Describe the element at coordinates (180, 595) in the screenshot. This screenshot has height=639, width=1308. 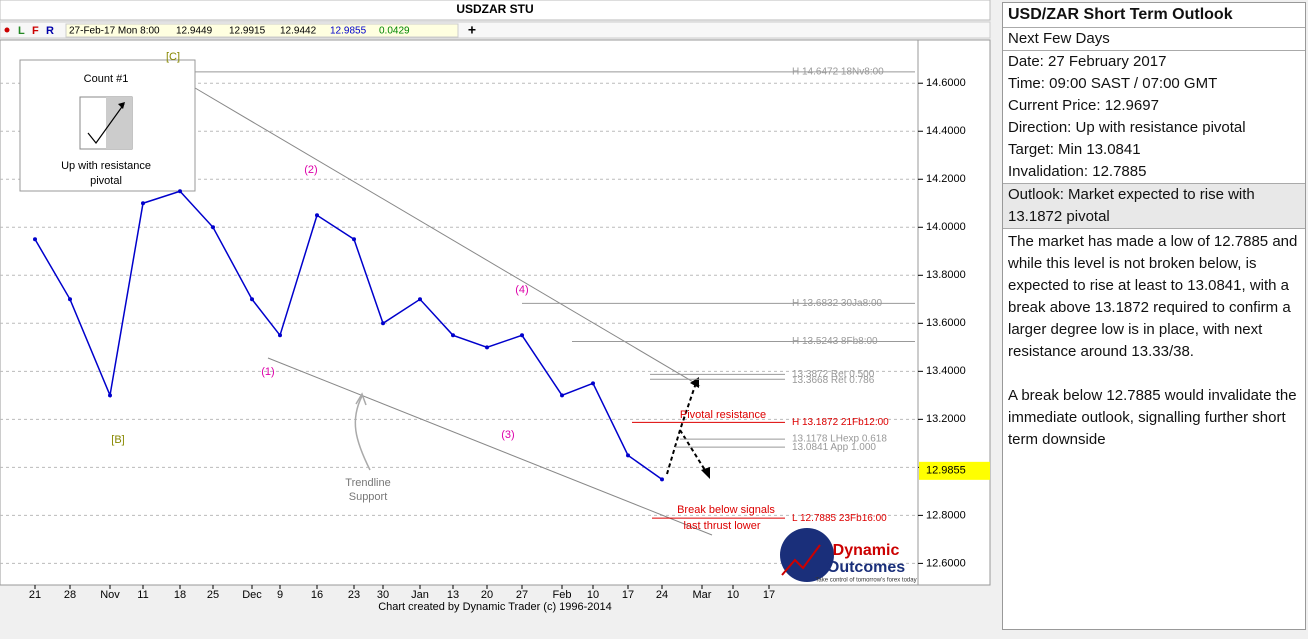
I see `x-tick-label: 18` at that location.